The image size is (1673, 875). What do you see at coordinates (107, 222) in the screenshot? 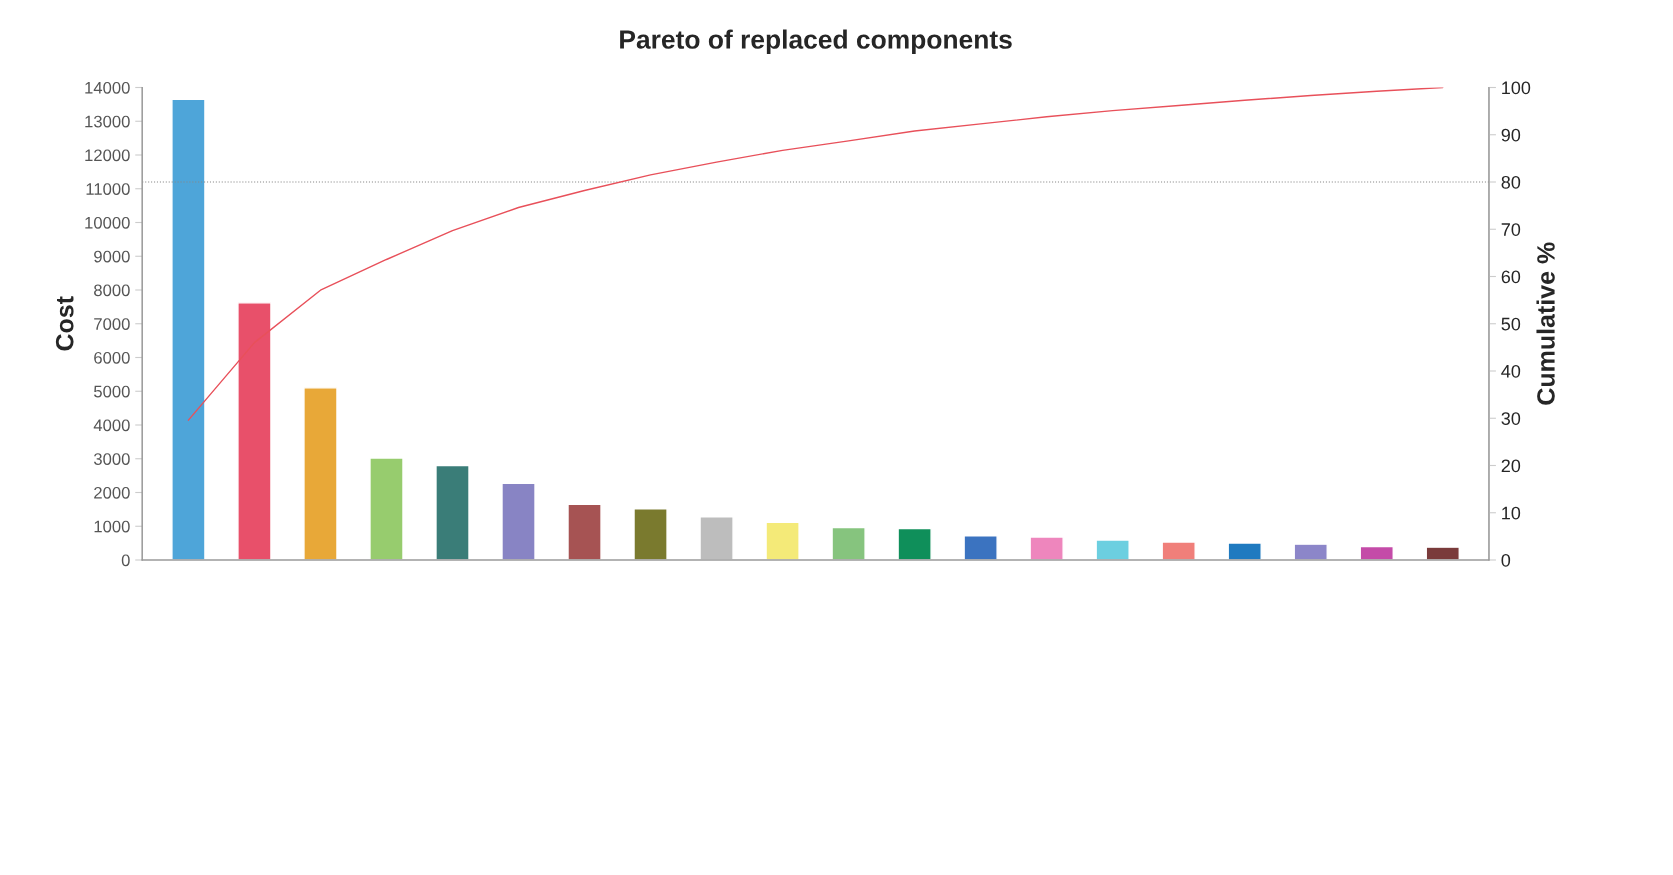
I see `y-tick-label: 10000` at bounding box center [107, 222].